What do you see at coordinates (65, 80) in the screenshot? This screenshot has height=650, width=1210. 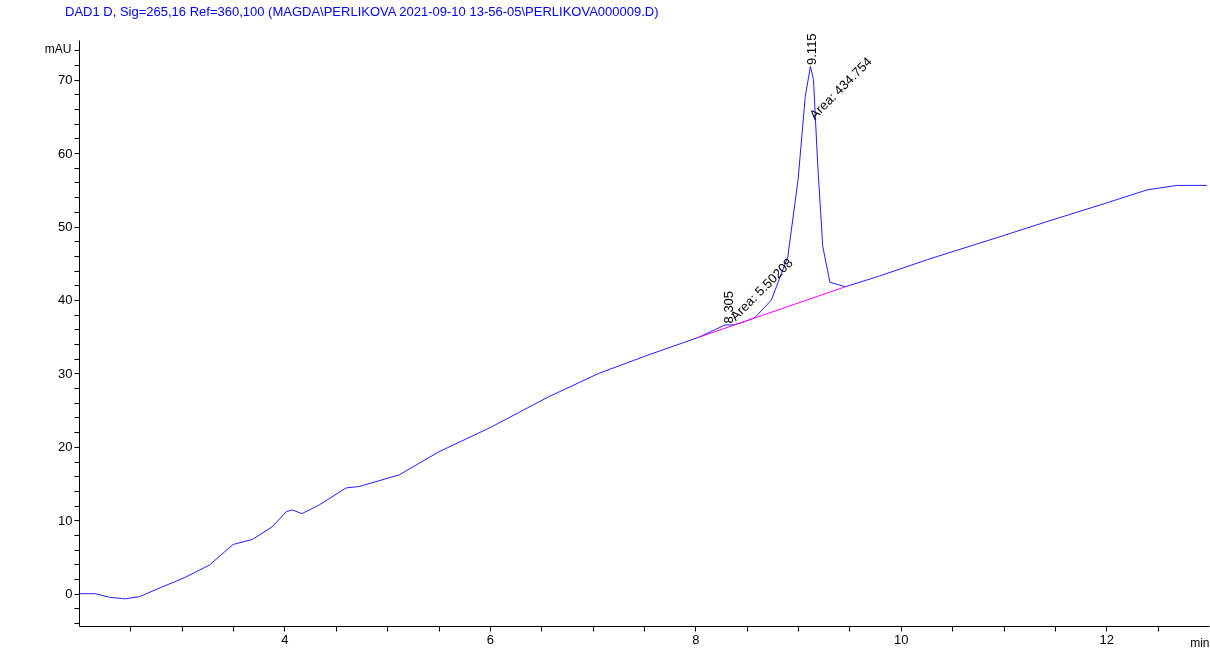 I see `y-tick-label: 70` at bounding box center [65, 80].